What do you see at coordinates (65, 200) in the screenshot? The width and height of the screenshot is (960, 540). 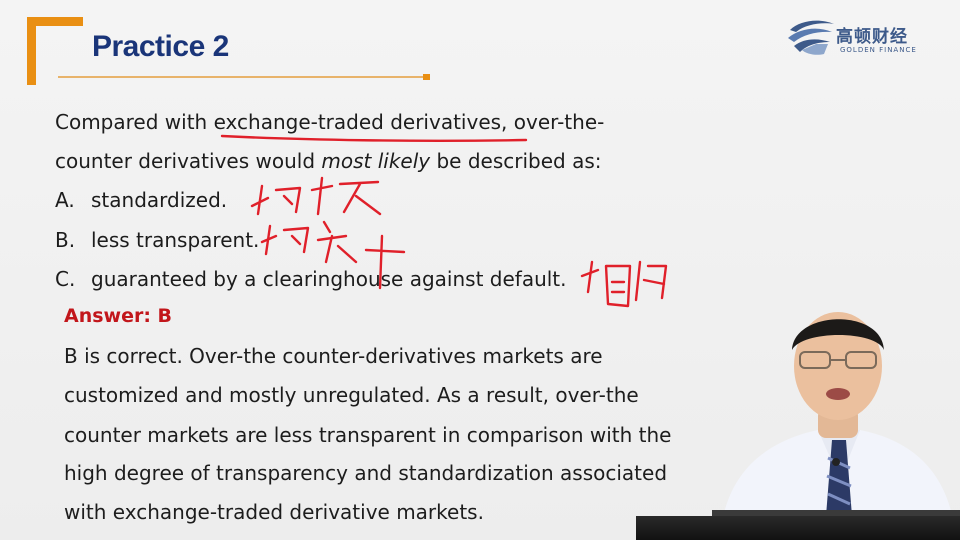 I see `option-letter: A.` at bounding box center [65, 200].